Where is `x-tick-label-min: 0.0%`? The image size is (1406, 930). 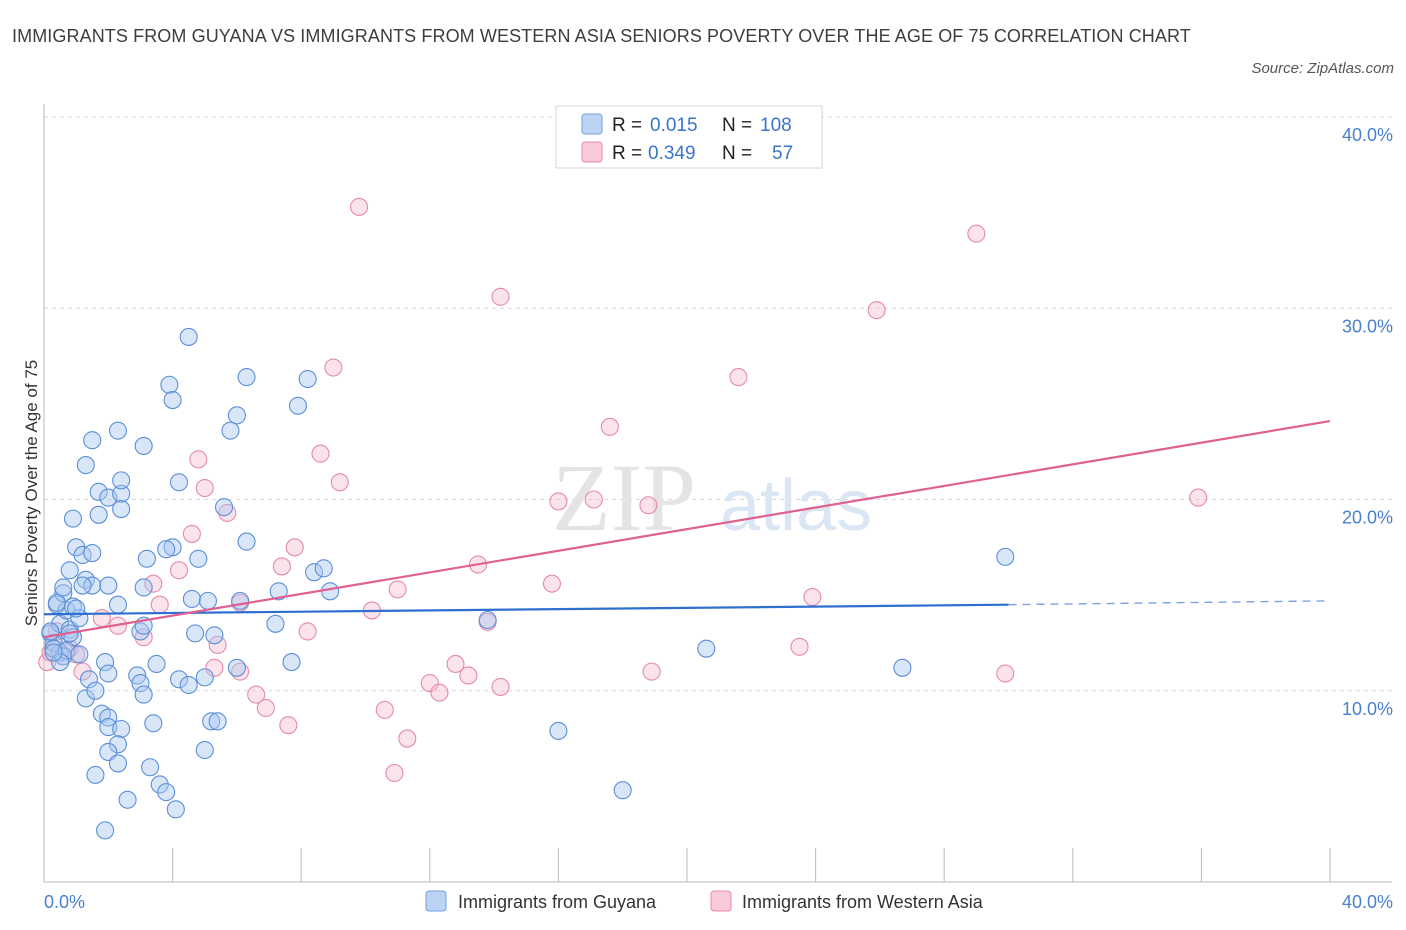
x-tick-label-min: 0.0% is located at coordinates (64, 902).